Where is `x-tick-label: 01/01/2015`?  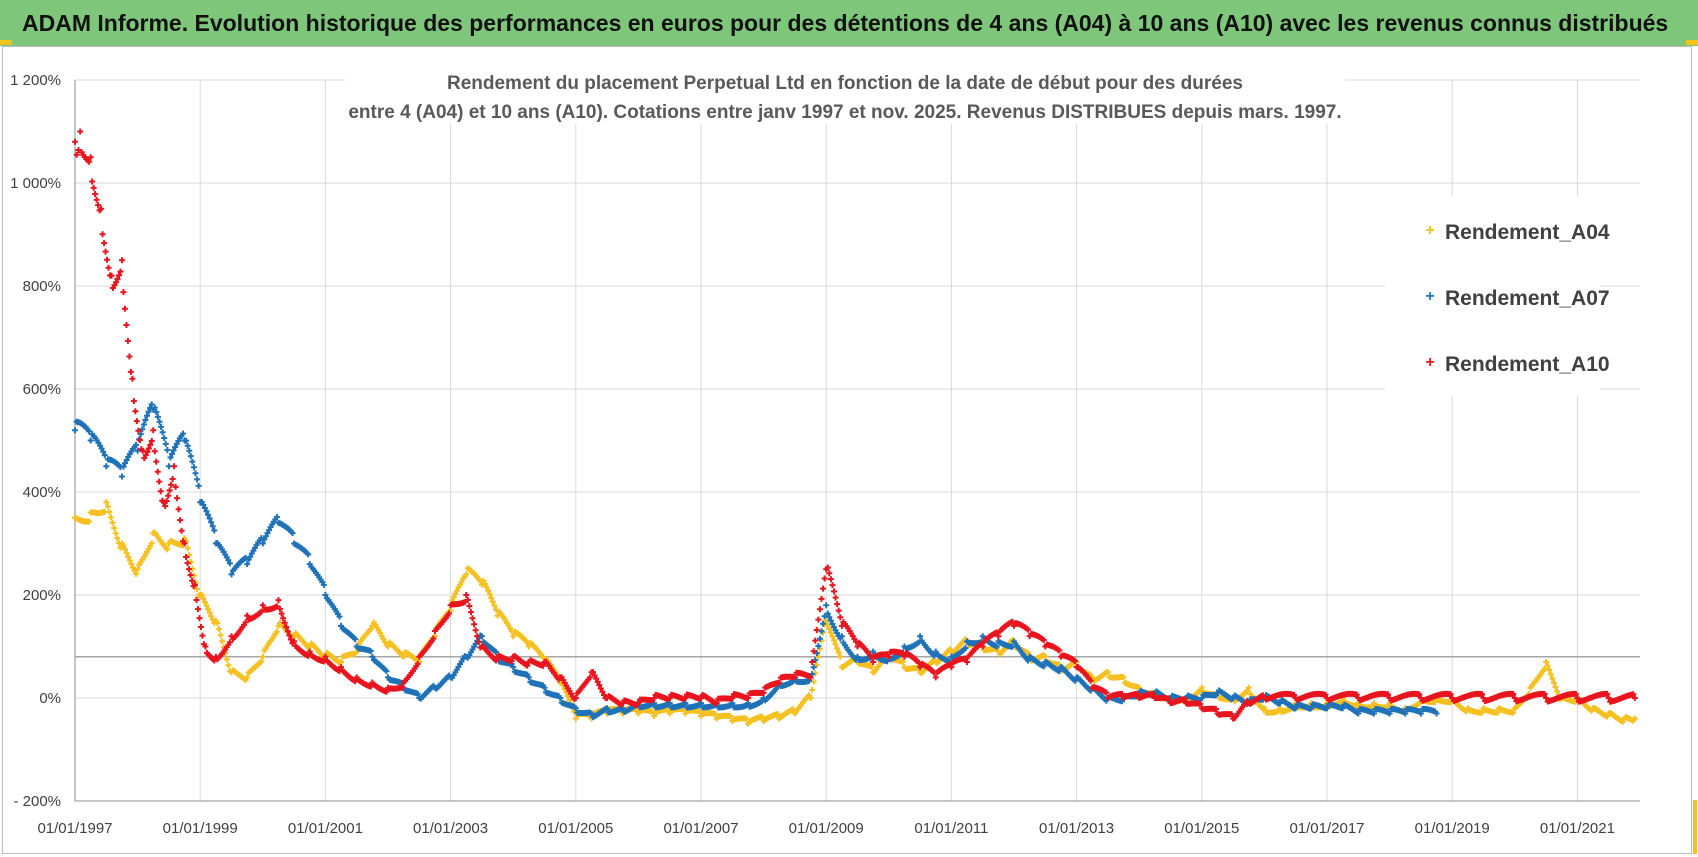
x-tick-label: 01/01/2015 is located at coordinates (1201, 828).